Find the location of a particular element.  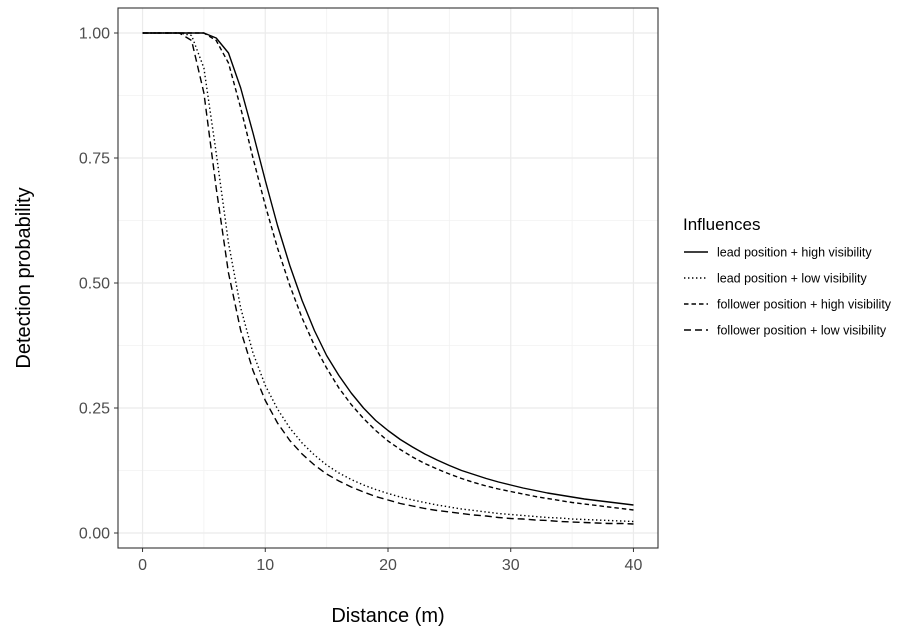

x-tick-label: 40 is located at coordinates (634, 565).